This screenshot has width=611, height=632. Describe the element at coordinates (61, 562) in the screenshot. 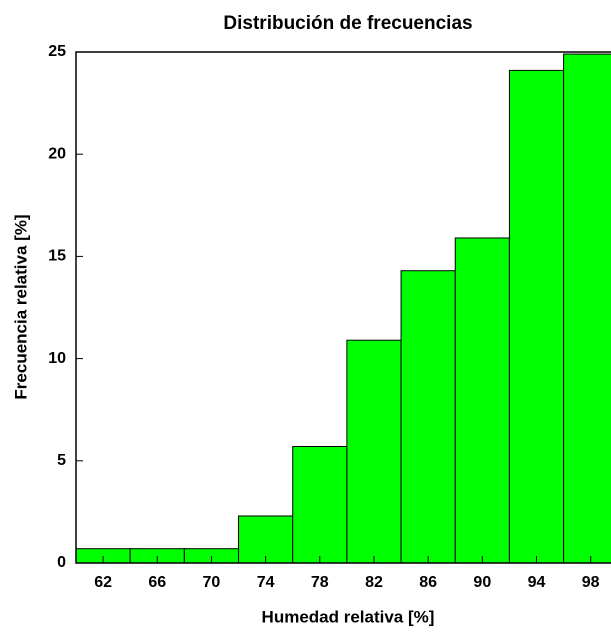

I see `y-tick-label: 0` at that location.